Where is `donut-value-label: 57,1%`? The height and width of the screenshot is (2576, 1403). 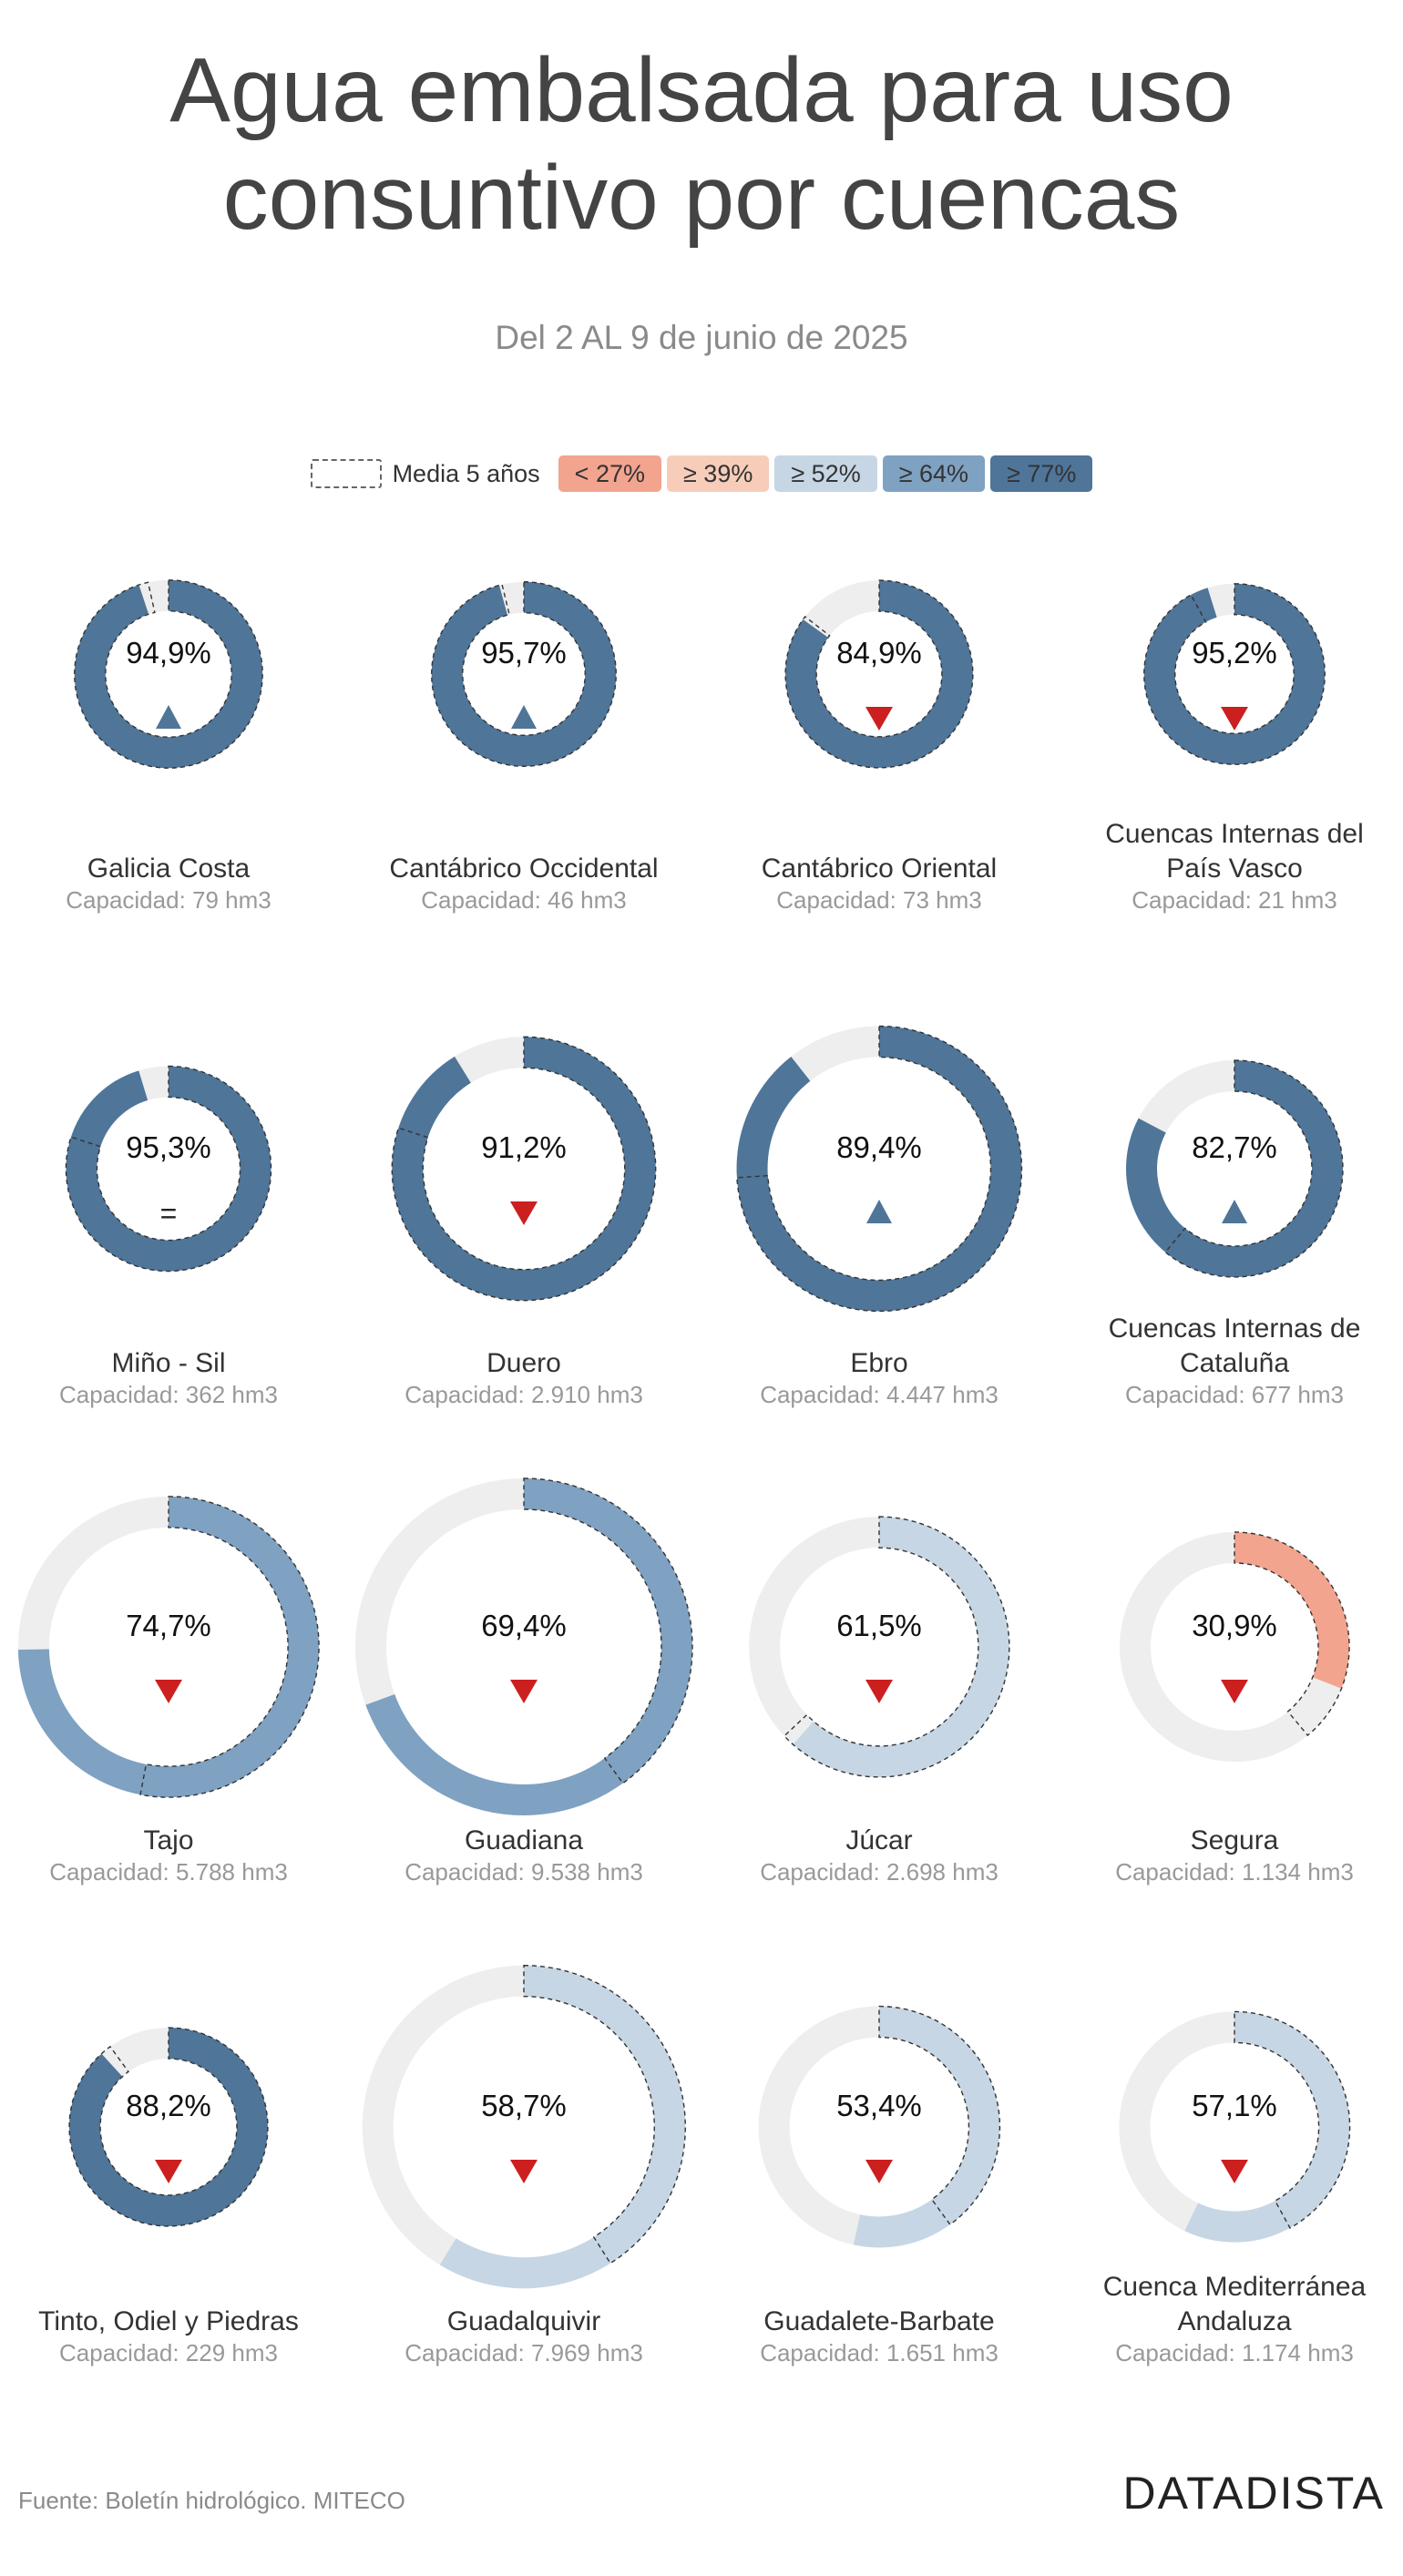 donut-value-label: 57,1% is located at coordinates (1235, 2105).